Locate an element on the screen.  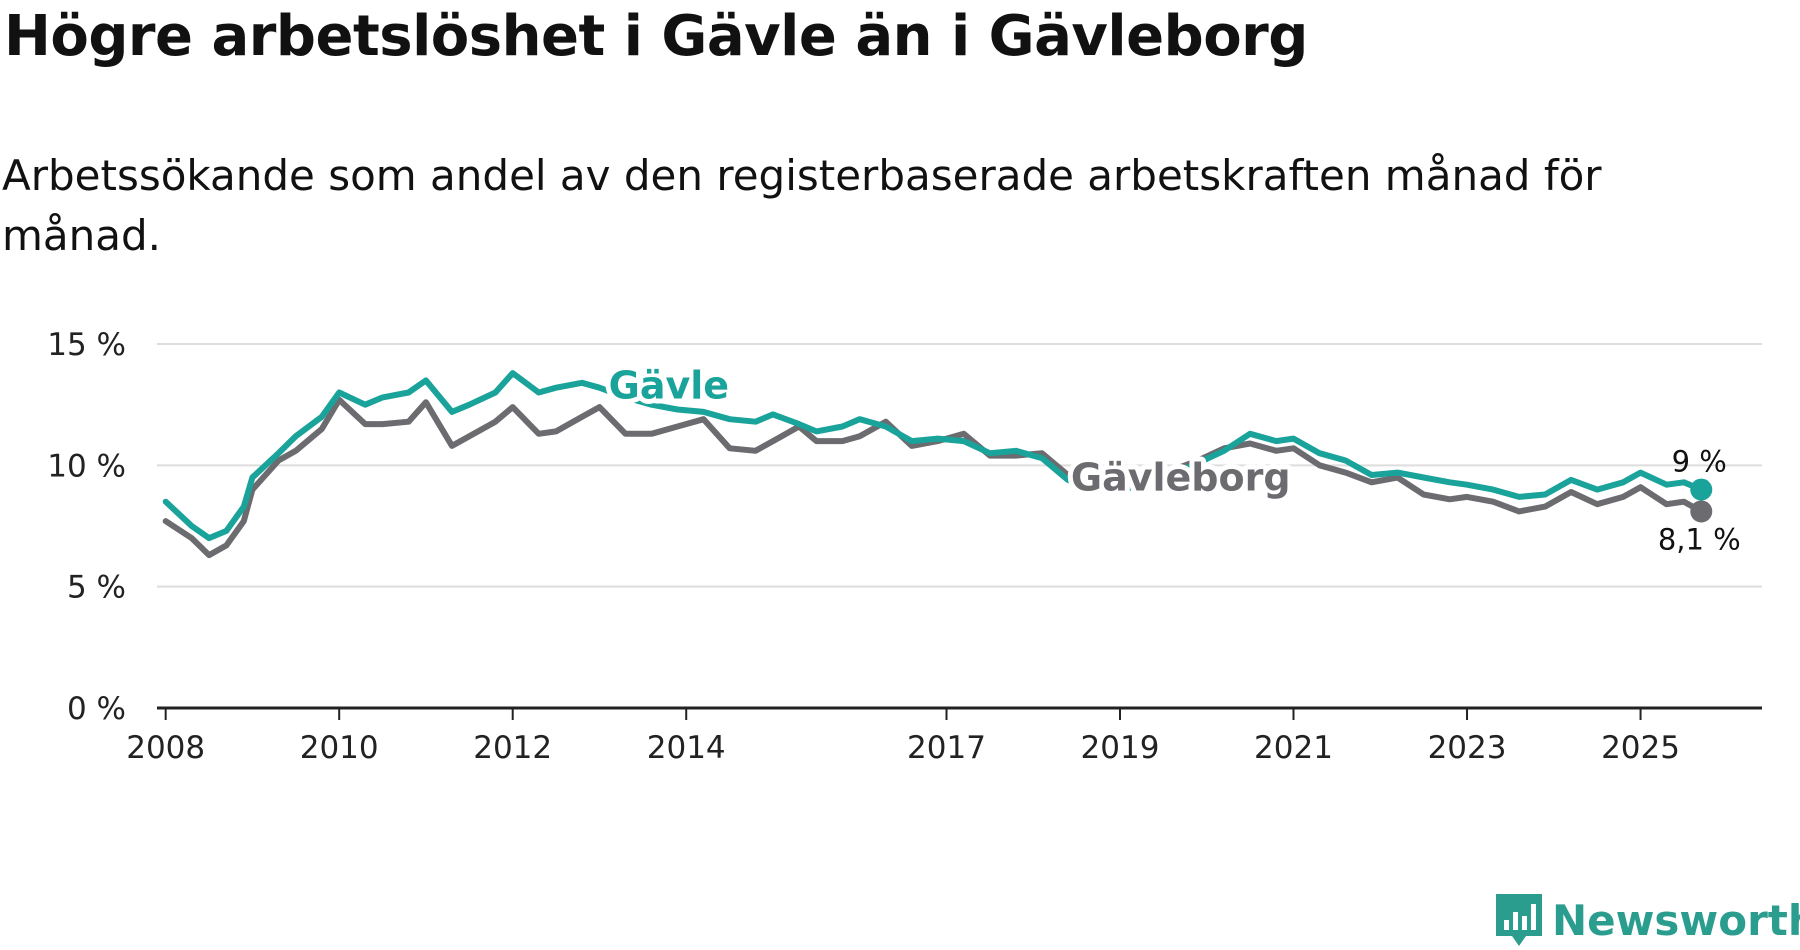
x-tick-label: 2023 is located at coordinates (1467, 748).